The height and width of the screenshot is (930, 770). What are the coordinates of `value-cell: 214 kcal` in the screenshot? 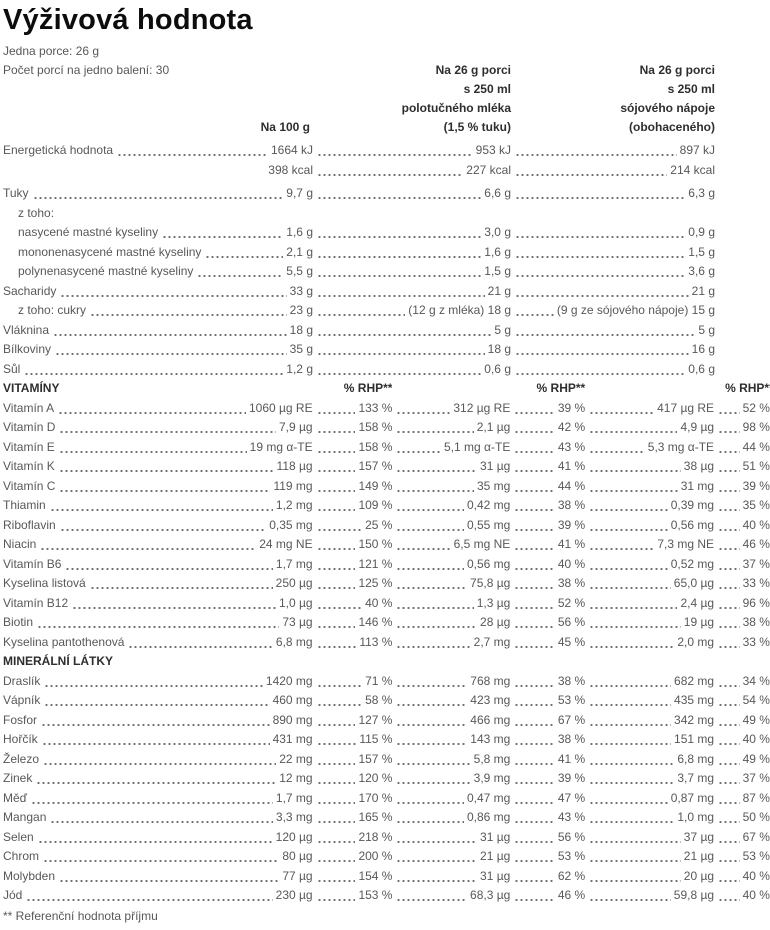 It's located at (692, 169).